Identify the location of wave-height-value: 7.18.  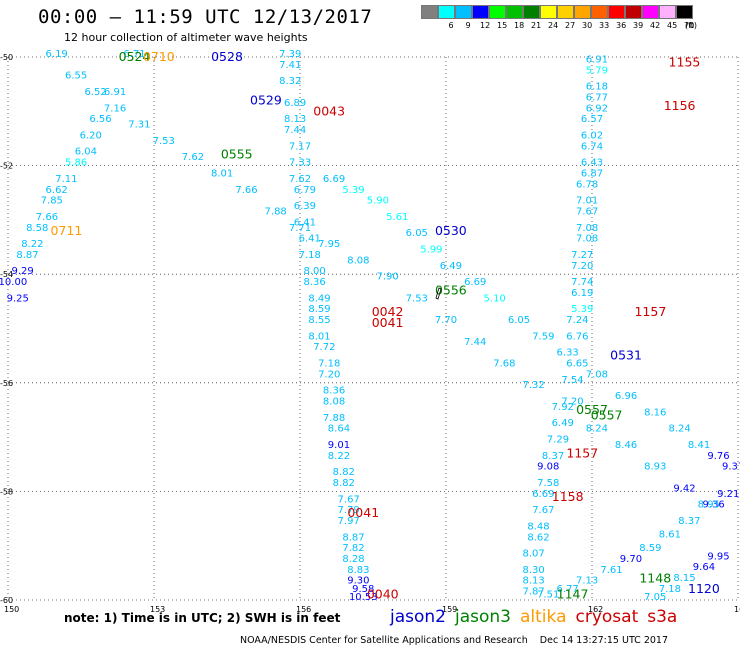
(310, 255).